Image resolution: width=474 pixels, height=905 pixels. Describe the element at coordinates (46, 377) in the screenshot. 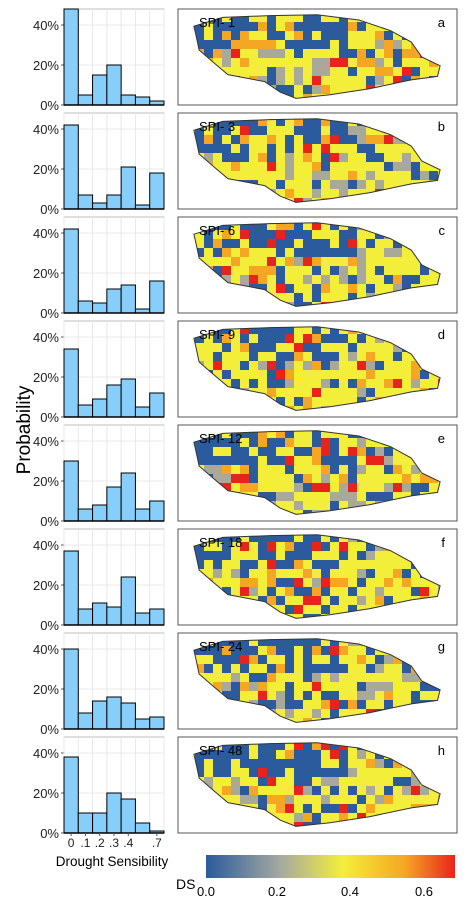

I see `y-tick-label: 20%` at that location.